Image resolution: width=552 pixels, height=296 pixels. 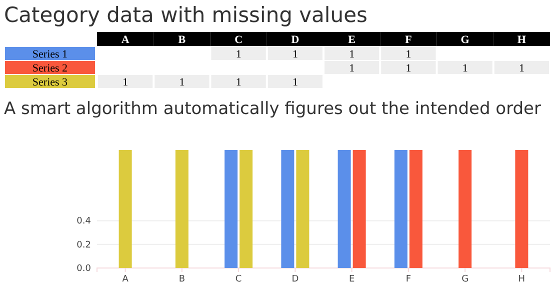 I want to click on text: Series 2, so click(x=50, y=68).